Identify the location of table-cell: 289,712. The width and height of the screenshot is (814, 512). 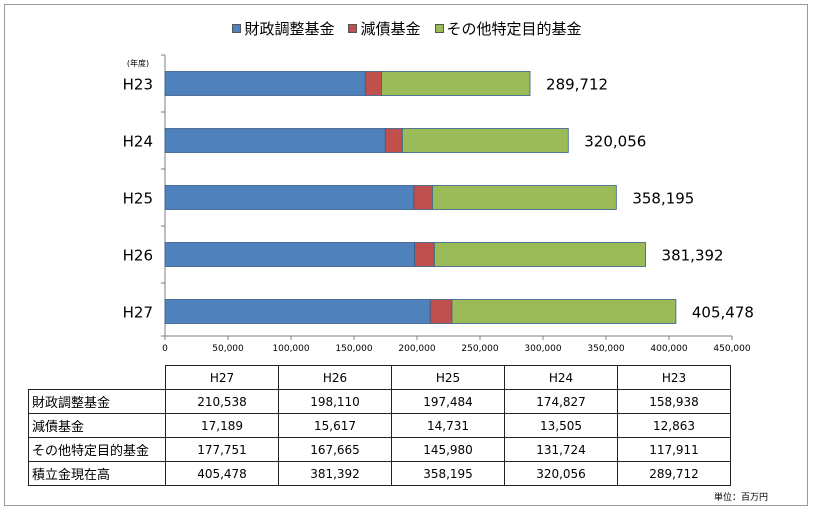
(674, 473).